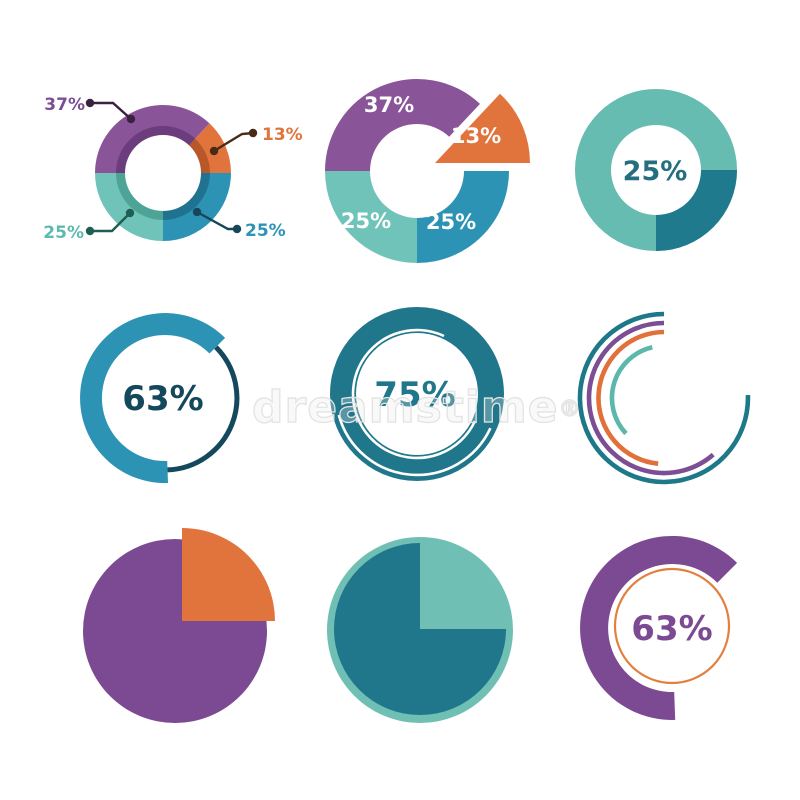 This screenshot has height=800, width=800. What do you see at coordinates (631, 390) in the screenshot?
I see `arc-inner-mint` at bounding box center [631, 390].